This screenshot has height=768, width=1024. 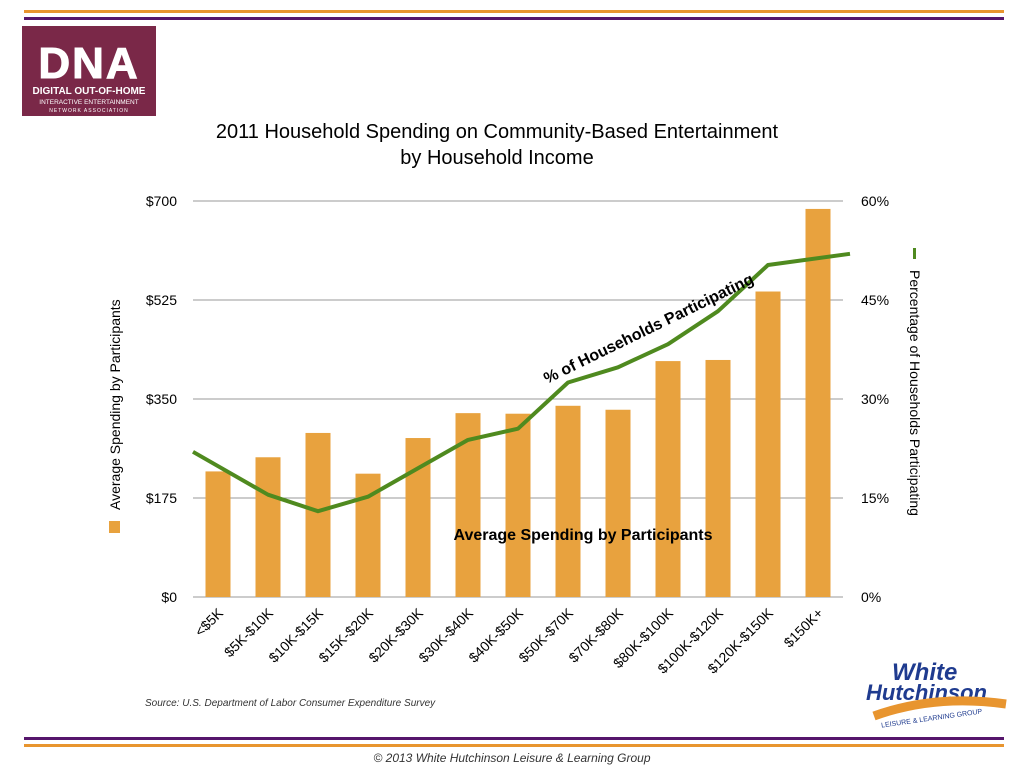 I want to click on y-tick-label: $175, so click(x=161, y=498).